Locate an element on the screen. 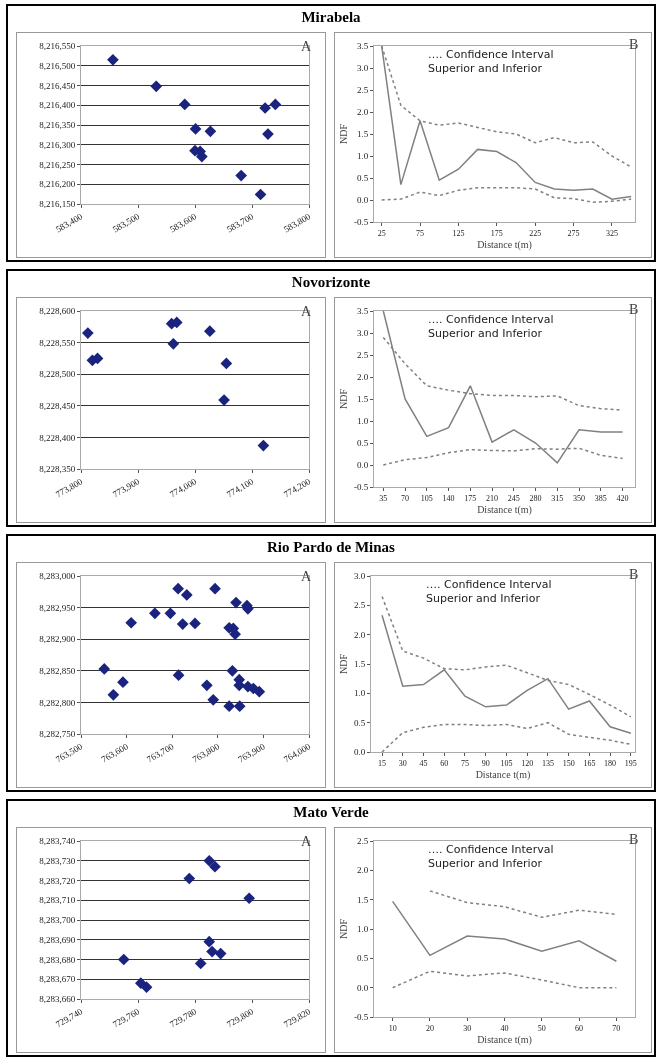  y-tick-label: 8,283,000 is located at coordinates (57, 576).